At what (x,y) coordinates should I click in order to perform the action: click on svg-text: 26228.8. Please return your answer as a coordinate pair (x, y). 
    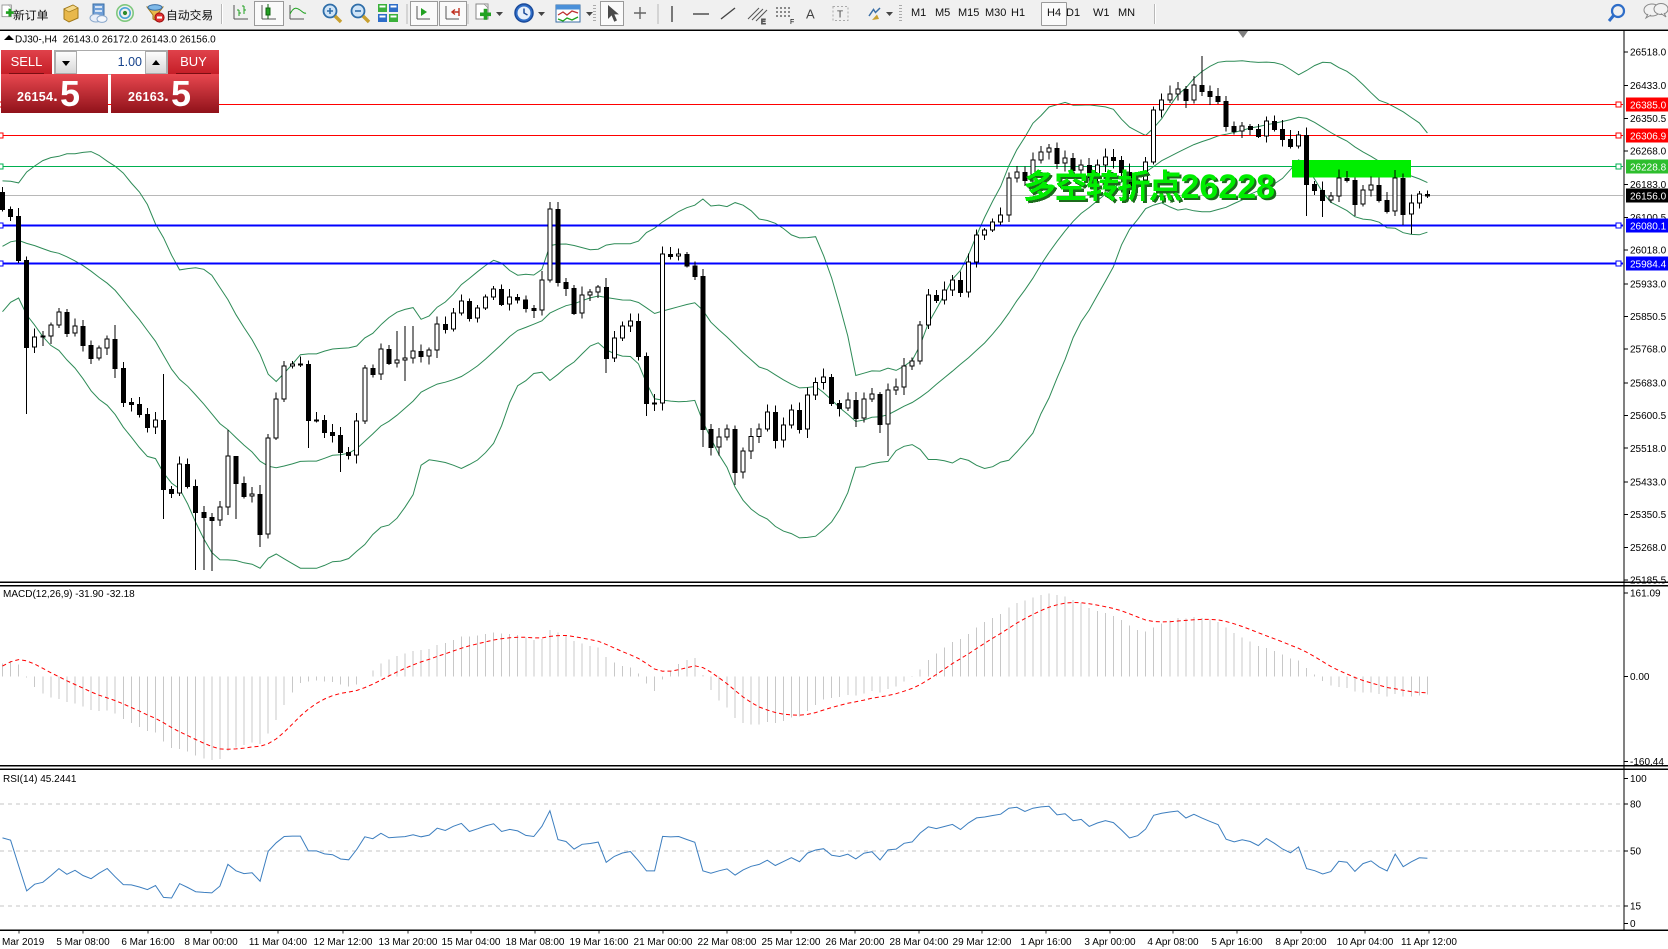
    Looking at the image, I should click on (1648, 168).